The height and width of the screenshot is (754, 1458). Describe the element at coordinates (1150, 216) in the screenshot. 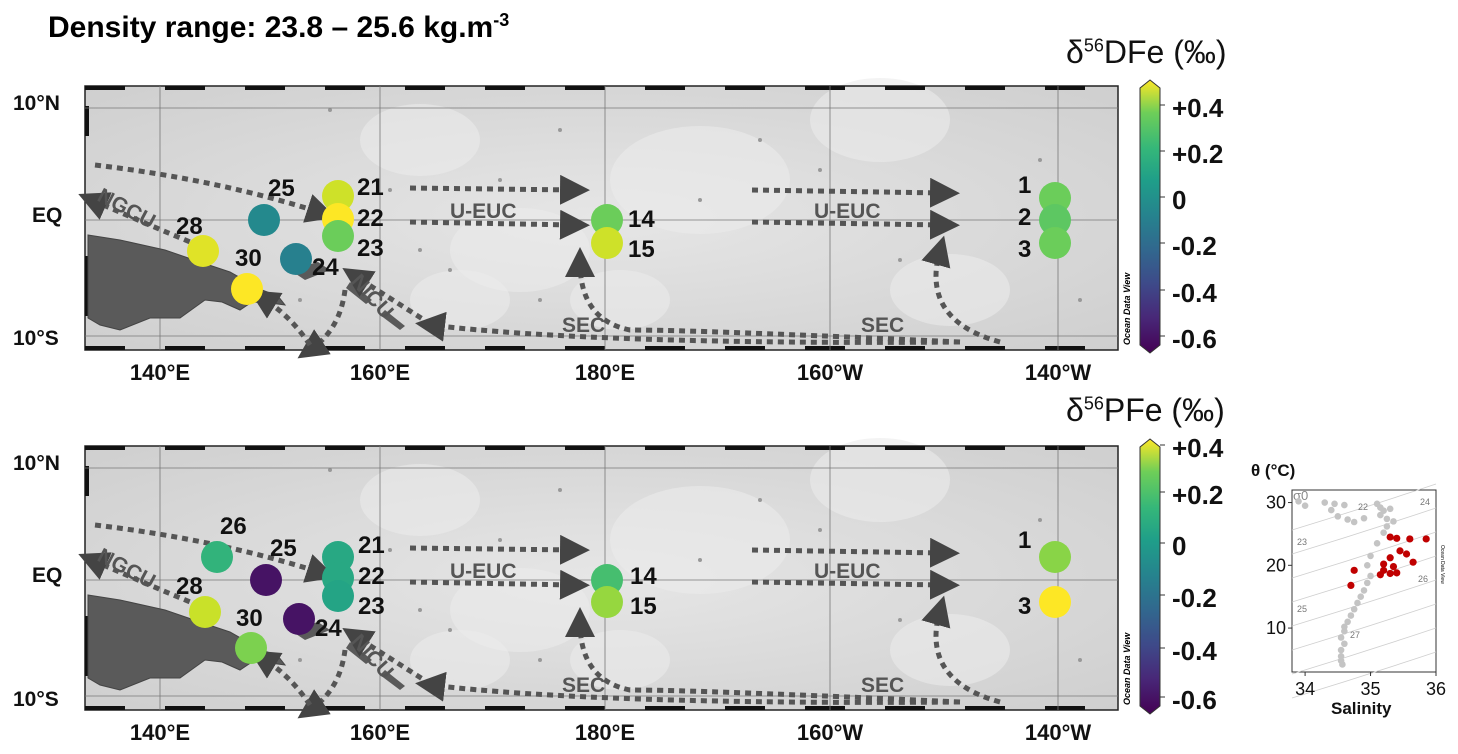

I see `colorbar` at that location.